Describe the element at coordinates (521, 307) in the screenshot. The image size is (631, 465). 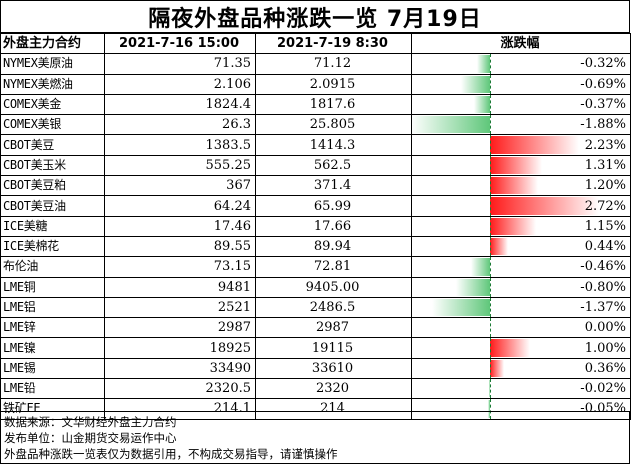
I see `change-cell: -1.37%` at that location.